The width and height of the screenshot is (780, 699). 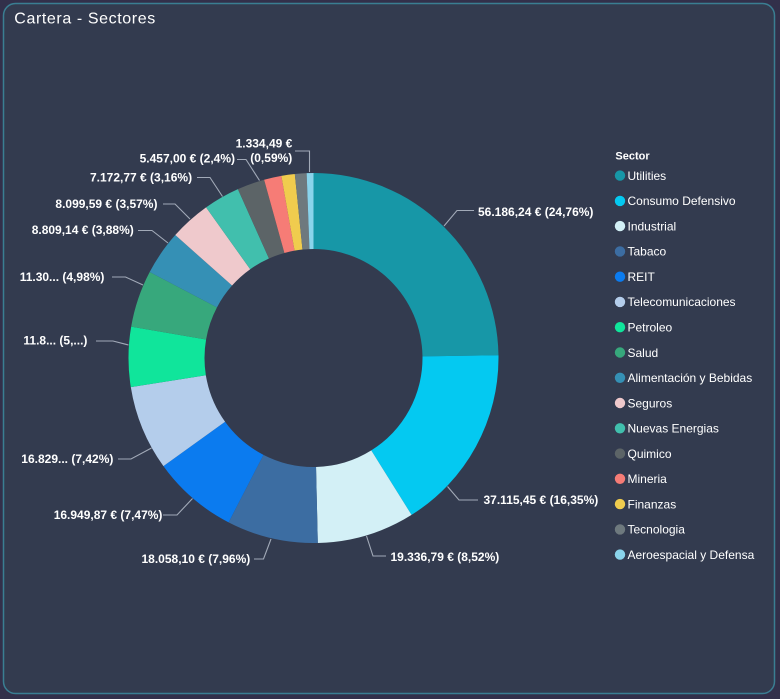 What do you see at coordinates (445, 557) in the screenshot?
I see `svg-text: 19.336,79 € (8,52%)` at bounding box center [445, 557].